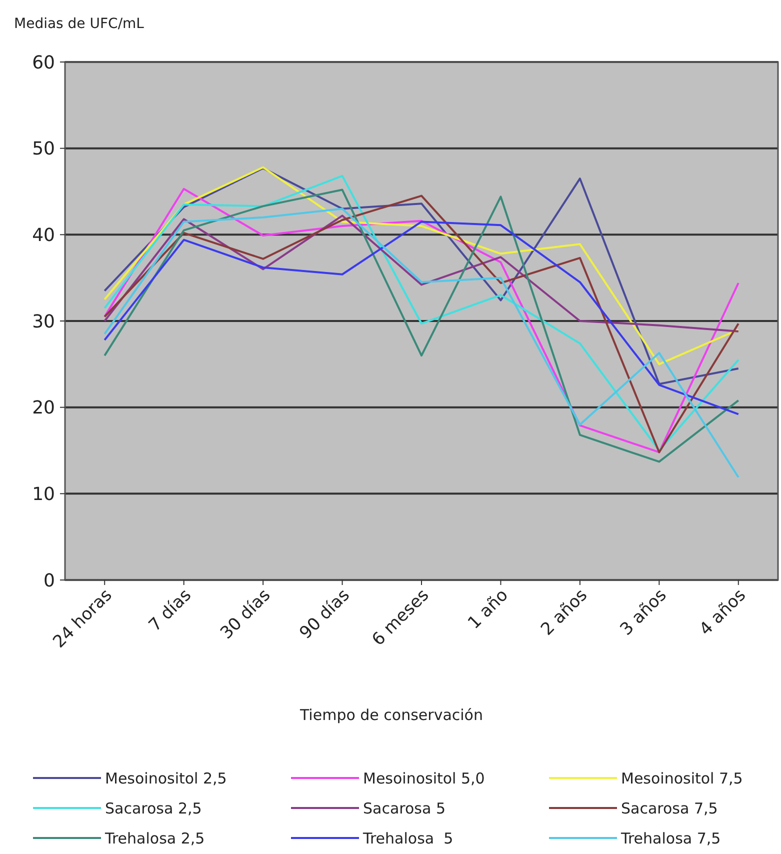 The width and height of the screenshot is (781, 854). What do you see at coordinates (422, 273) in the screenshot?
I see `line-series` at bounding box center [422, 273].